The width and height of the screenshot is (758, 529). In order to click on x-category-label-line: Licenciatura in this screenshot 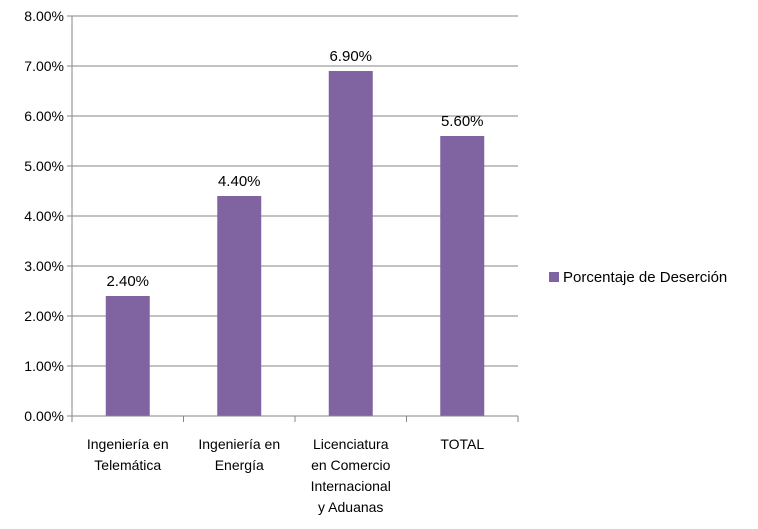, I will do `click(351, 444)`.